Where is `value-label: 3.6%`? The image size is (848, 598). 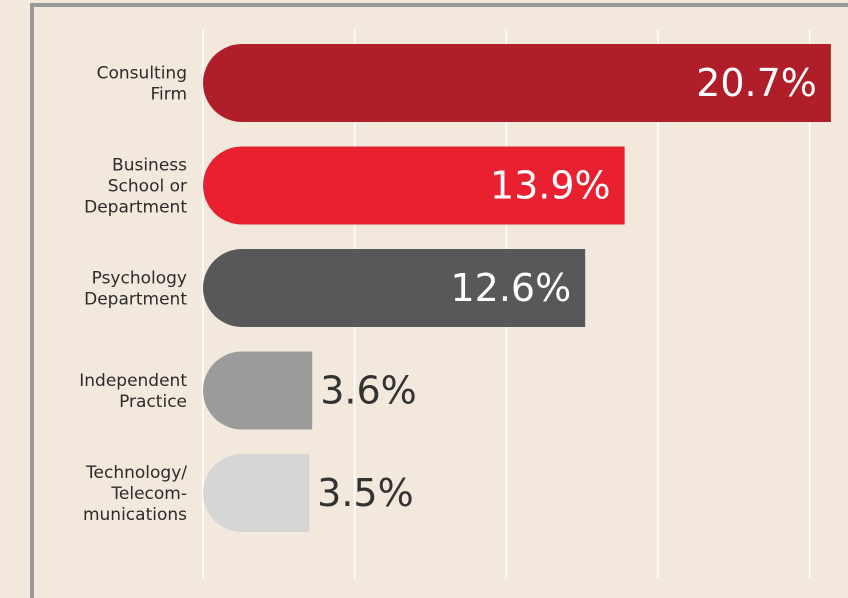
value-label: 3.6% is located at coordinates (368, 391).